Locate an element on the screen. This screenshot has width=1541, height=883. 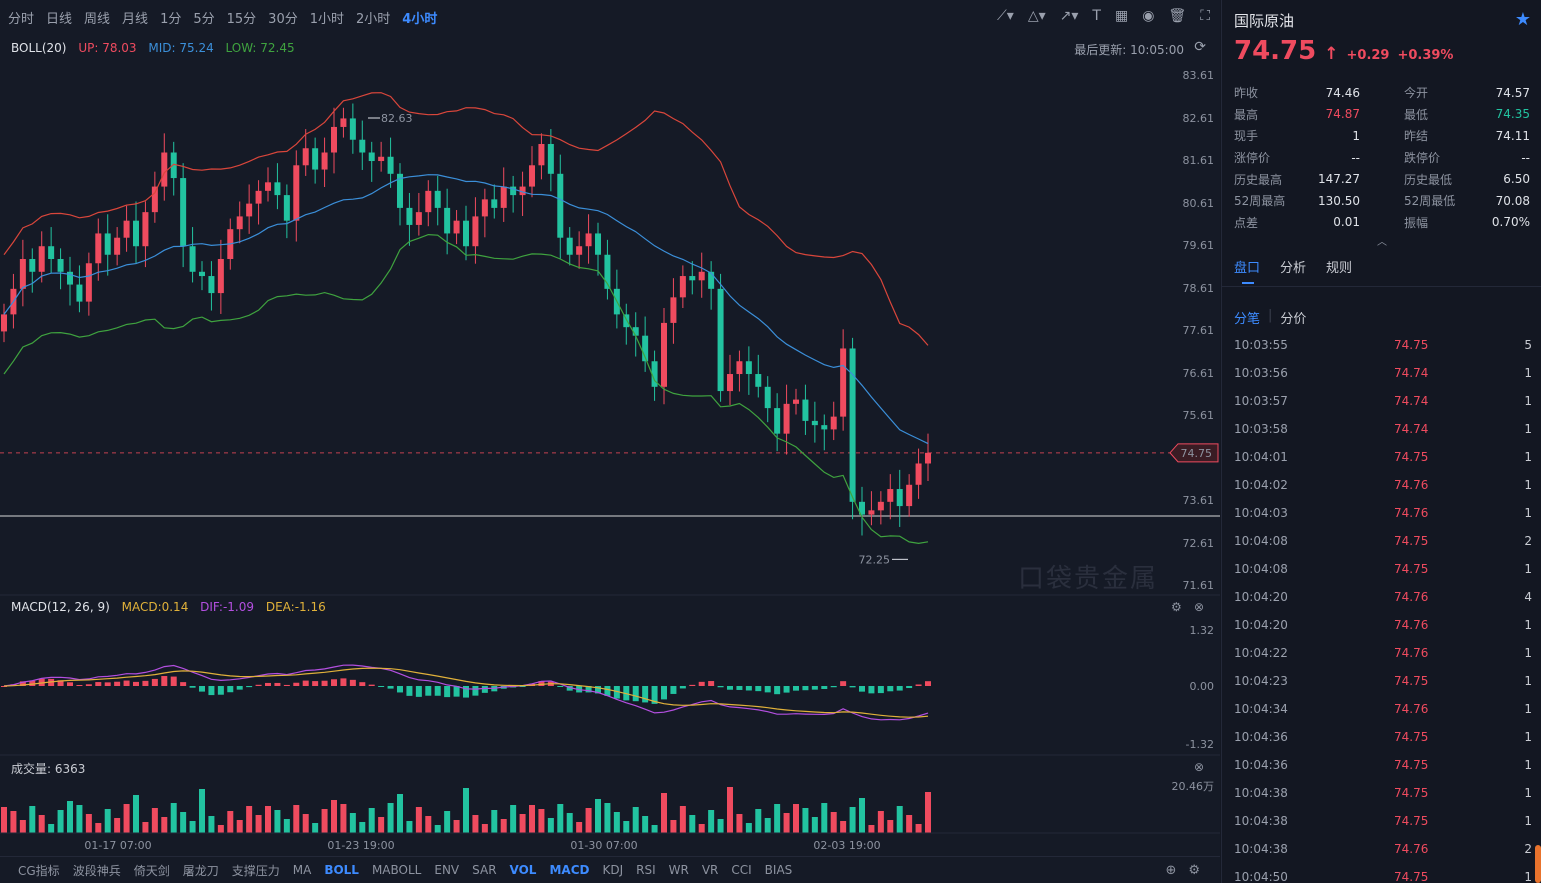
timeframe-tab: 月线 is located at coordinates (135, 19).